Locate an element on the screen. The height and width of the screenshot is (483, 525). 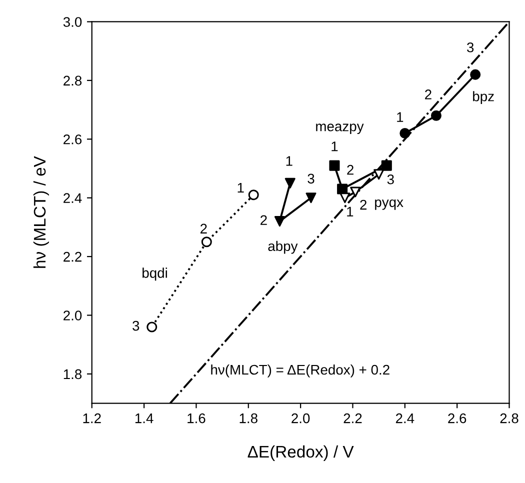
y-tick-label: 2.0 is located at coordinates (73, 315).